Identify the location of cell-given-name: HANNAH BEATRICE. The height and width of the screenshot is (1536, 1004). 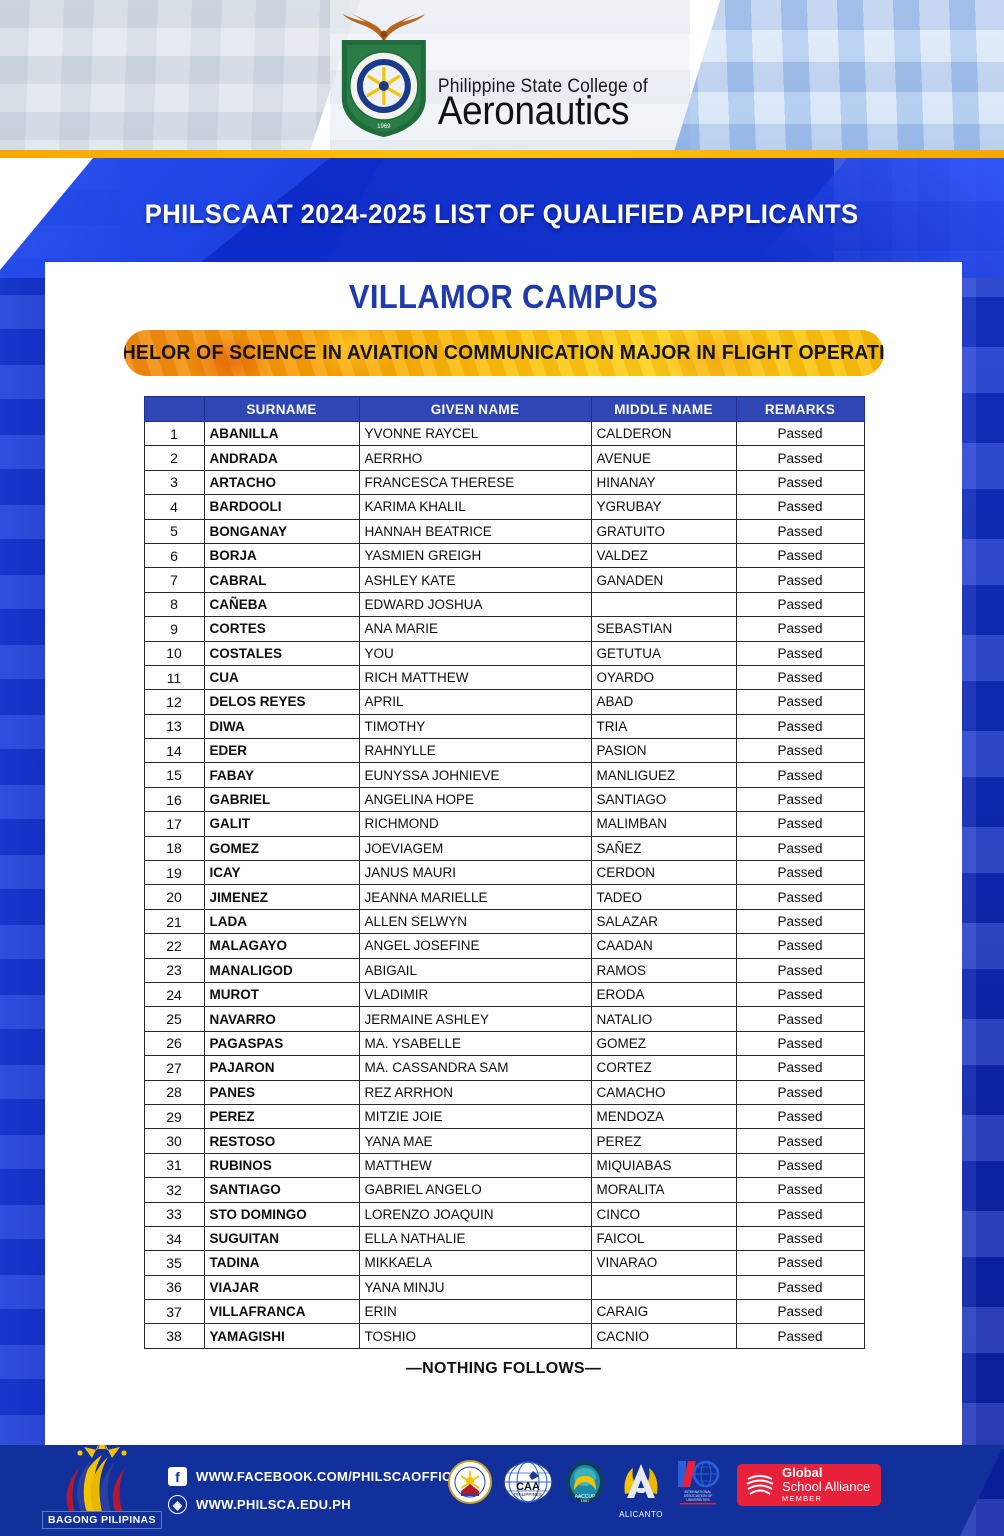
(475, 531).